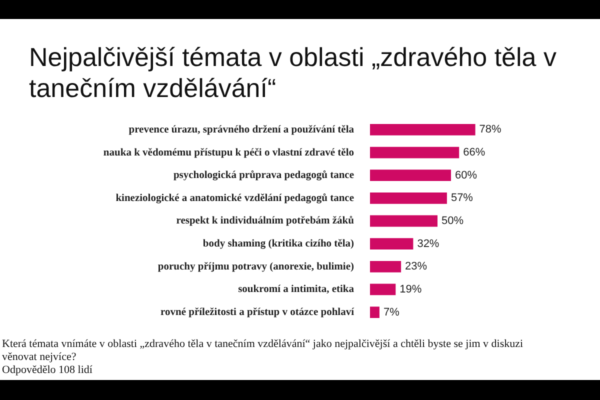 This screenshot has height=400, width=600. What do you see at coordinates (235, 198) in the screenshot?
I see `y-tick-label: kineziologické a anatomické vzdělání pedagogů tance` at bounding box center [235, 198].